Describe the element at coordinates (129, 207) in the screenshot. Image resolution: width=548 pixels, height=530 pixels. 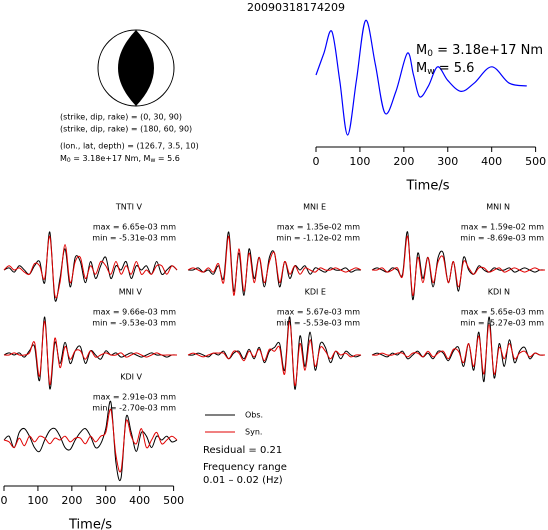
I see `station-name: TNTI V` at that location.